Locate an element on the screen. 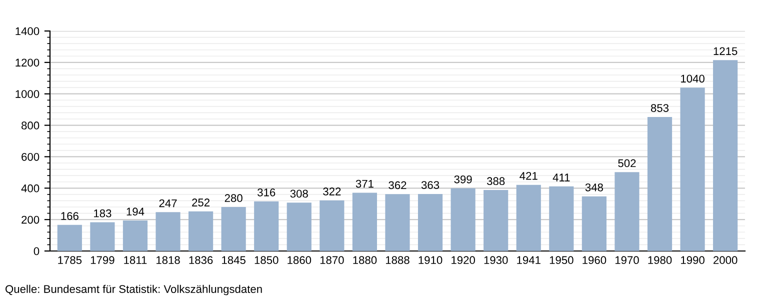  y-tick-label: 600 is located at coordinates (31, 156).